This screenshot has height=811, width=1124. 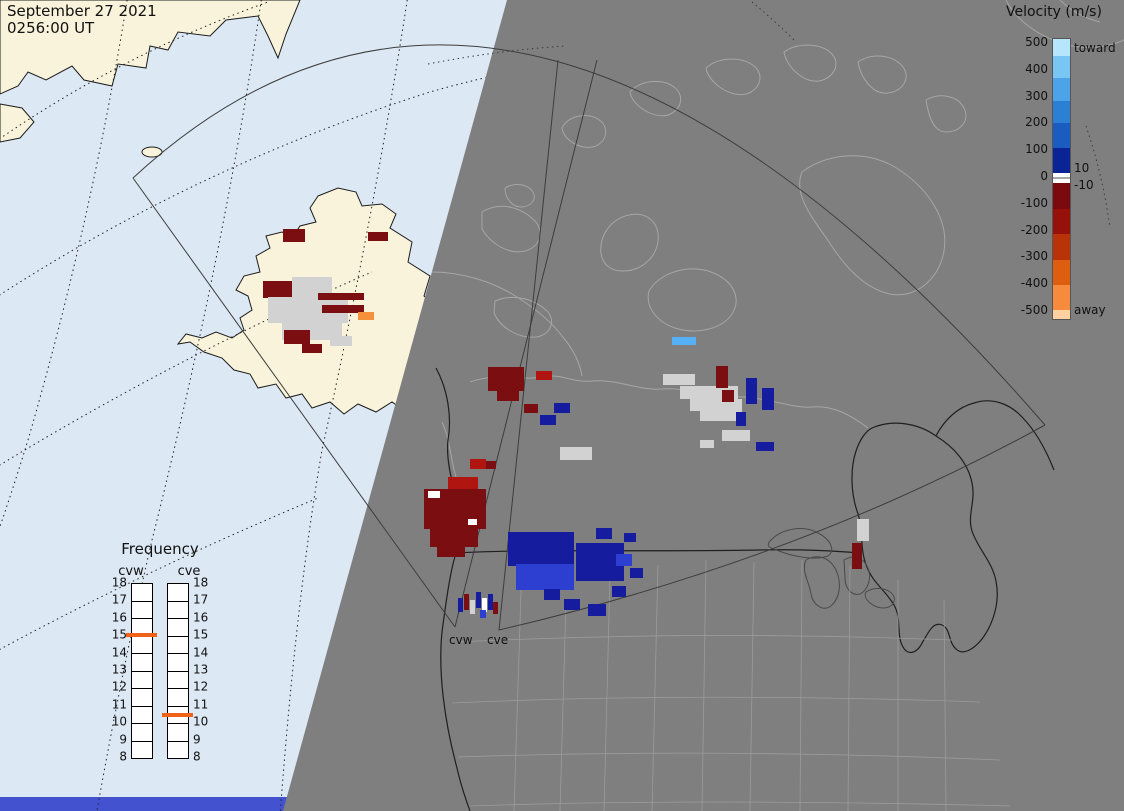 I want to click on fov-right-edge, so click(x=772, y=527).